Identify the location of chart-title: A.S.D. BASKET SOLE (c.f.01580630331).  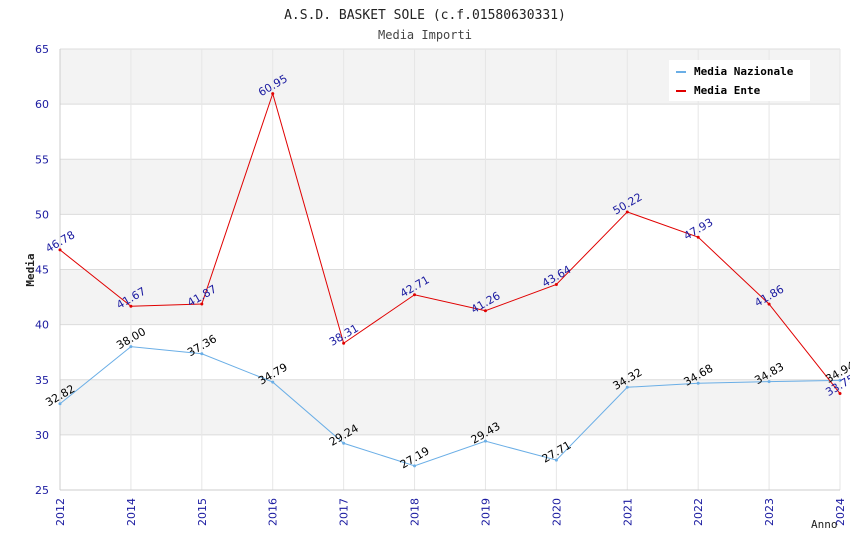
(425, 15).